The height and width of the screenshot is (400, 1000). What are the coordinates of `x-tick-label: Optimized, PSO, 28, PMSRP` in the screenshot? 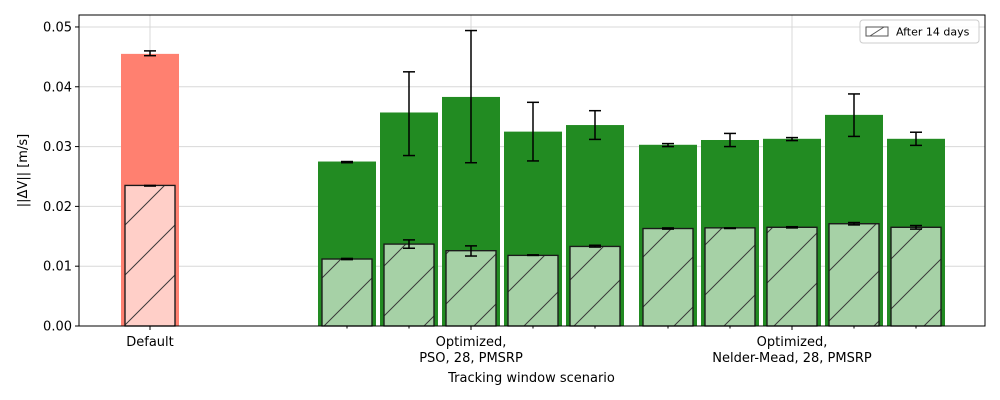 It's located at (471, 350).